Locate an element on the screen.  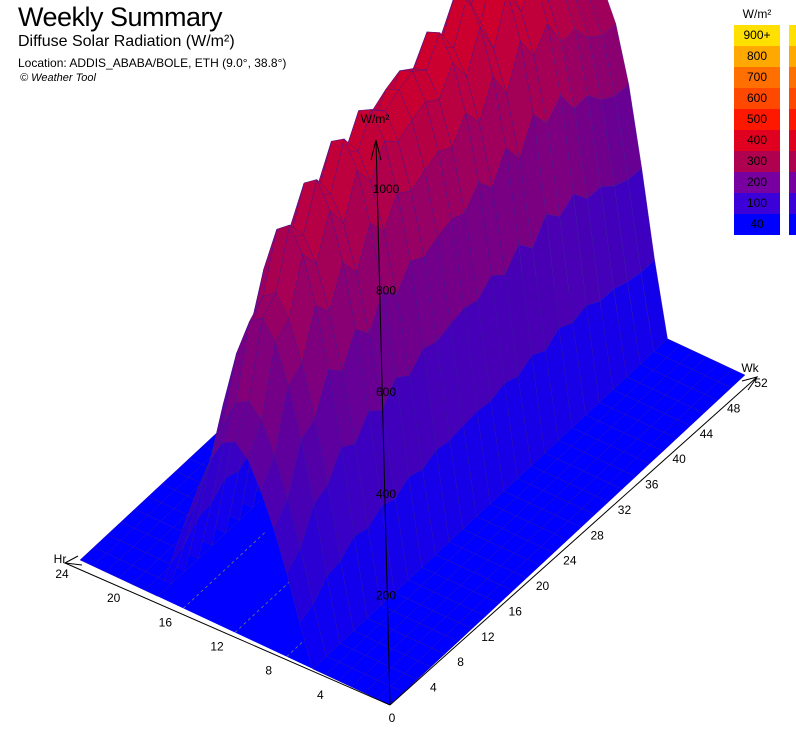
legend-item: 700 is located at coordinates (765, 77).